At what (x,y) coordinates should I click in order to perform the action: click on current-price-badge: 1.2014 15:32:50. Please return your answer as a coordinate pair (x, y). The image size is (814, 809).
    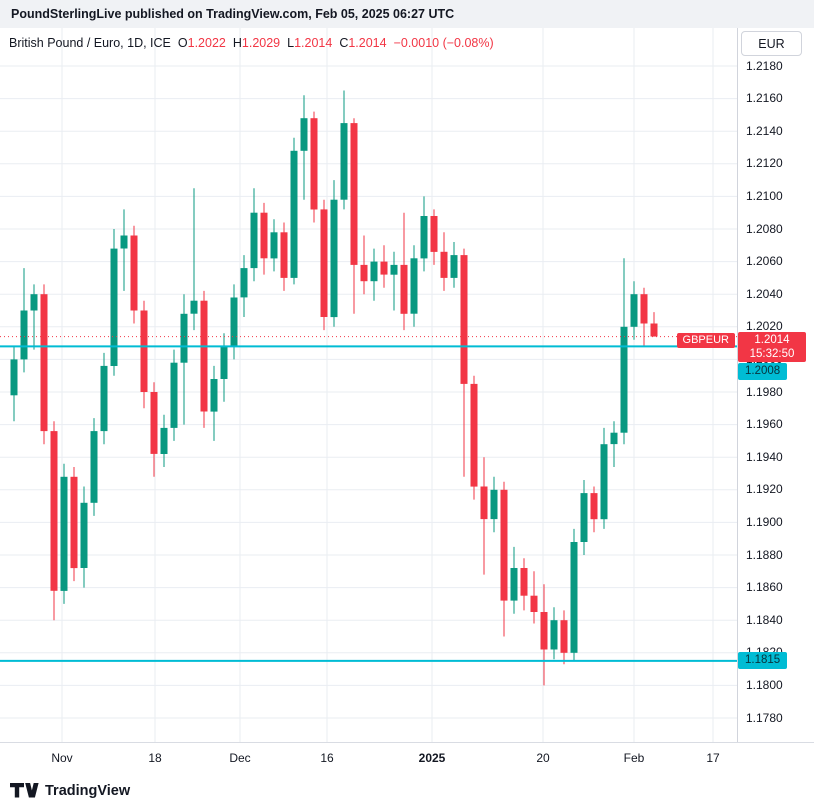
    Looking at the image, I should click on (772, 346).